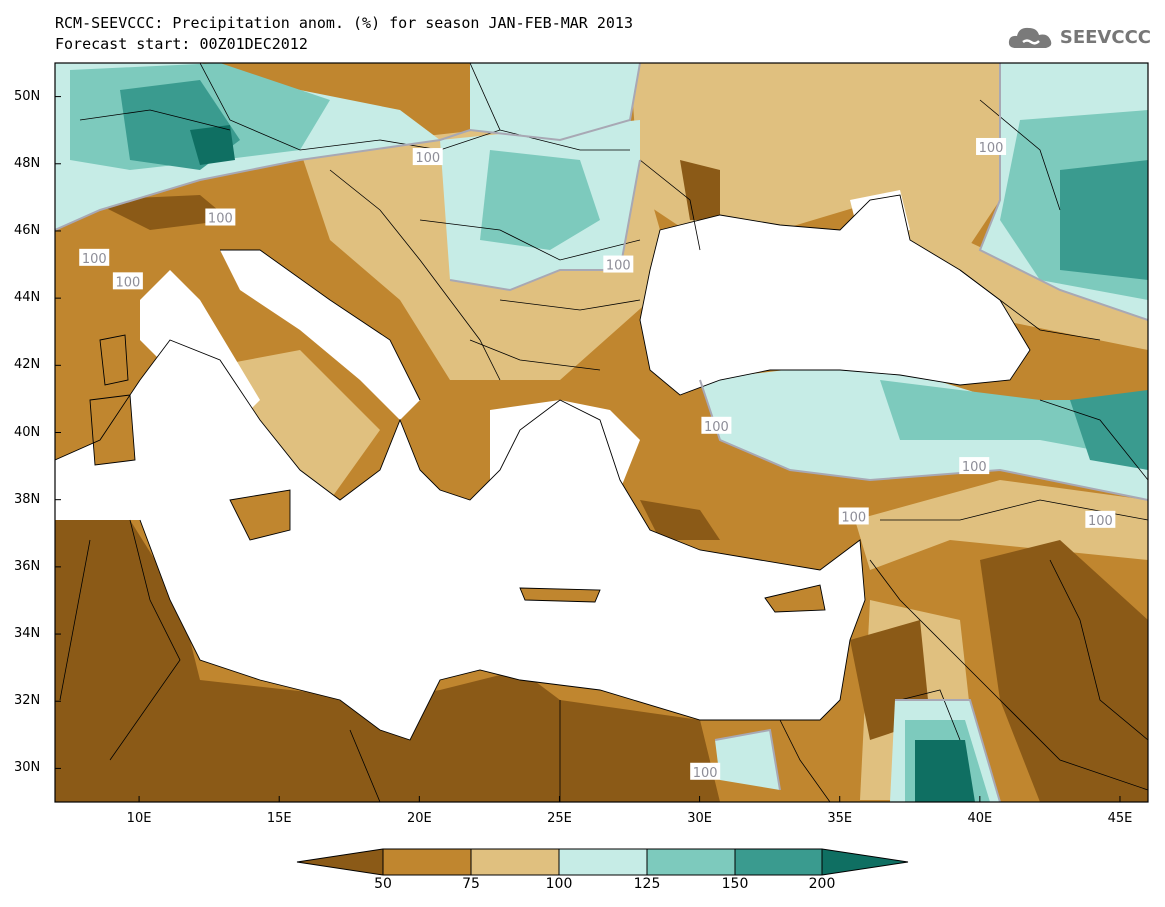  What do you see at coordinates (27, 230) in the screenshot?
I see `y-tick-label: 46N` at bounding box center [27, 230].